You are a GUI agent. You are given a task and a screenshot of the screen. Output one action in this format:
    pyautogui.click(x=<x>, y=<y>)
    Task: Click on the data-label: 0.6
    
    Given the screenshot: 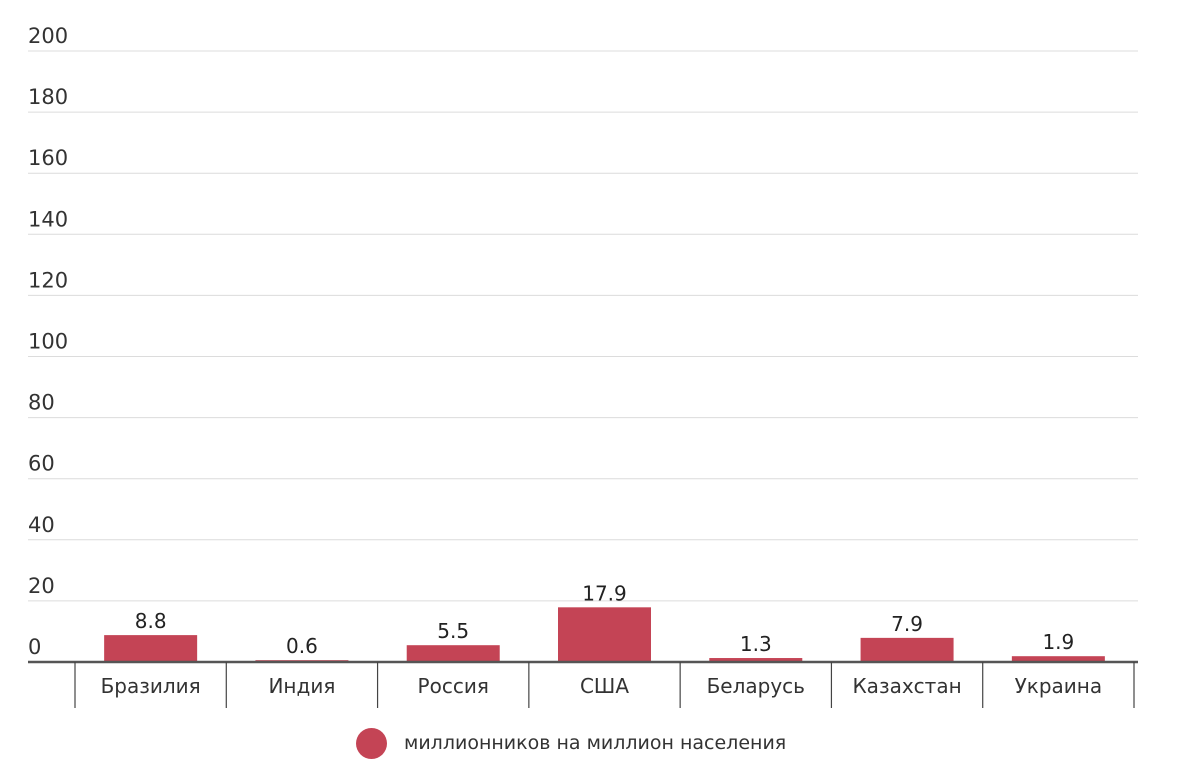 What is the action you would take?
    pyautogui.click(x=302, y=646)
    